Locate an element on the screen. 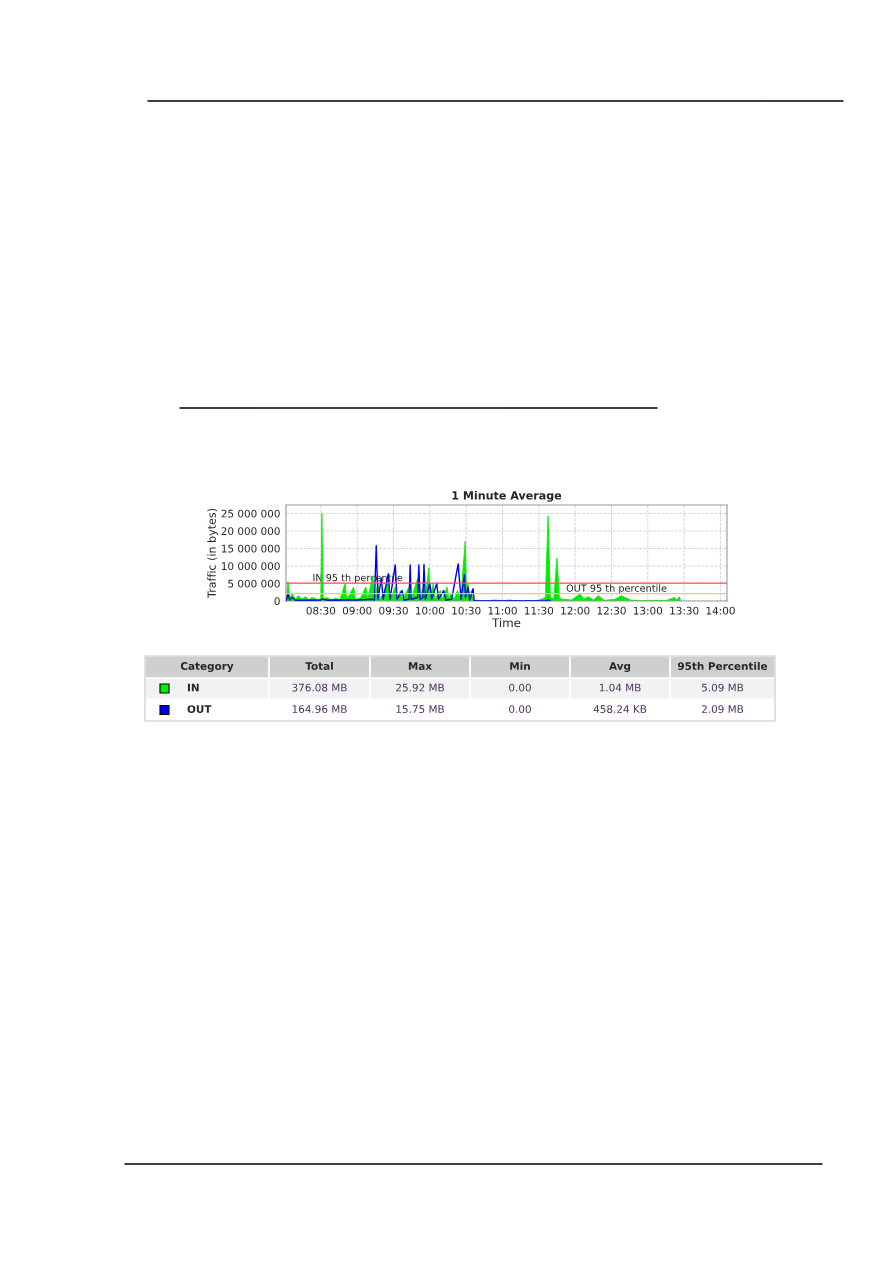 This screenshot has height=1263, width=893. y-tick-label: 10 000 000 is located at coordinates (250, 566).